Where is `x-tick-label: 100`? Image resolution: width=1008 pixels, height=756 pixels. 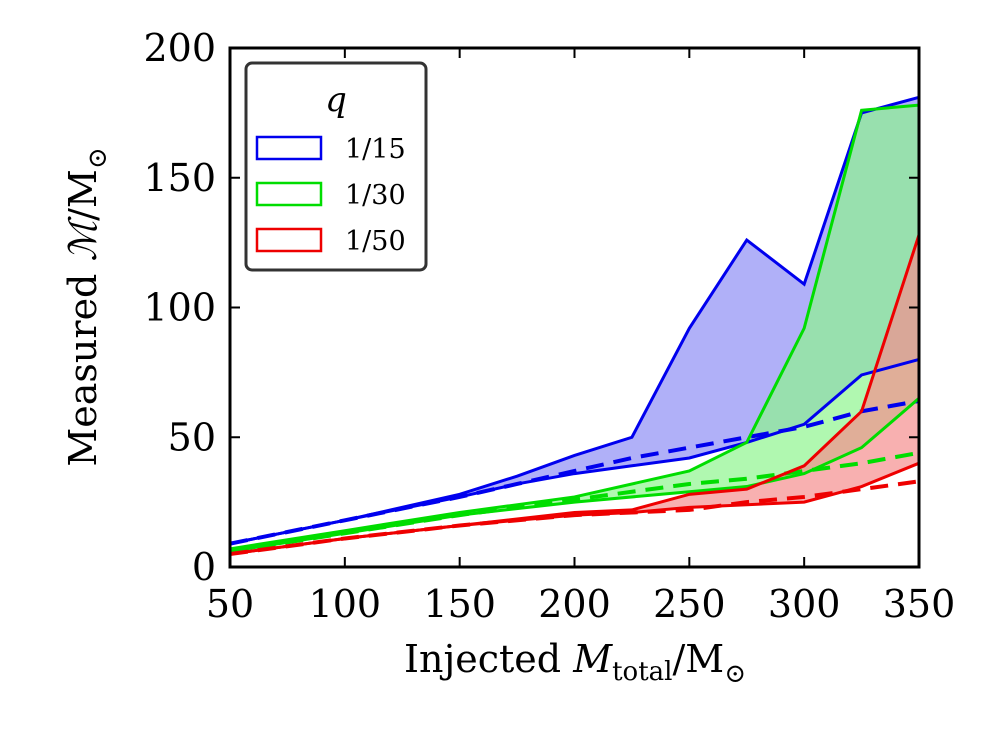 x-tick-label: 100 is located at coordinates (345, 604).